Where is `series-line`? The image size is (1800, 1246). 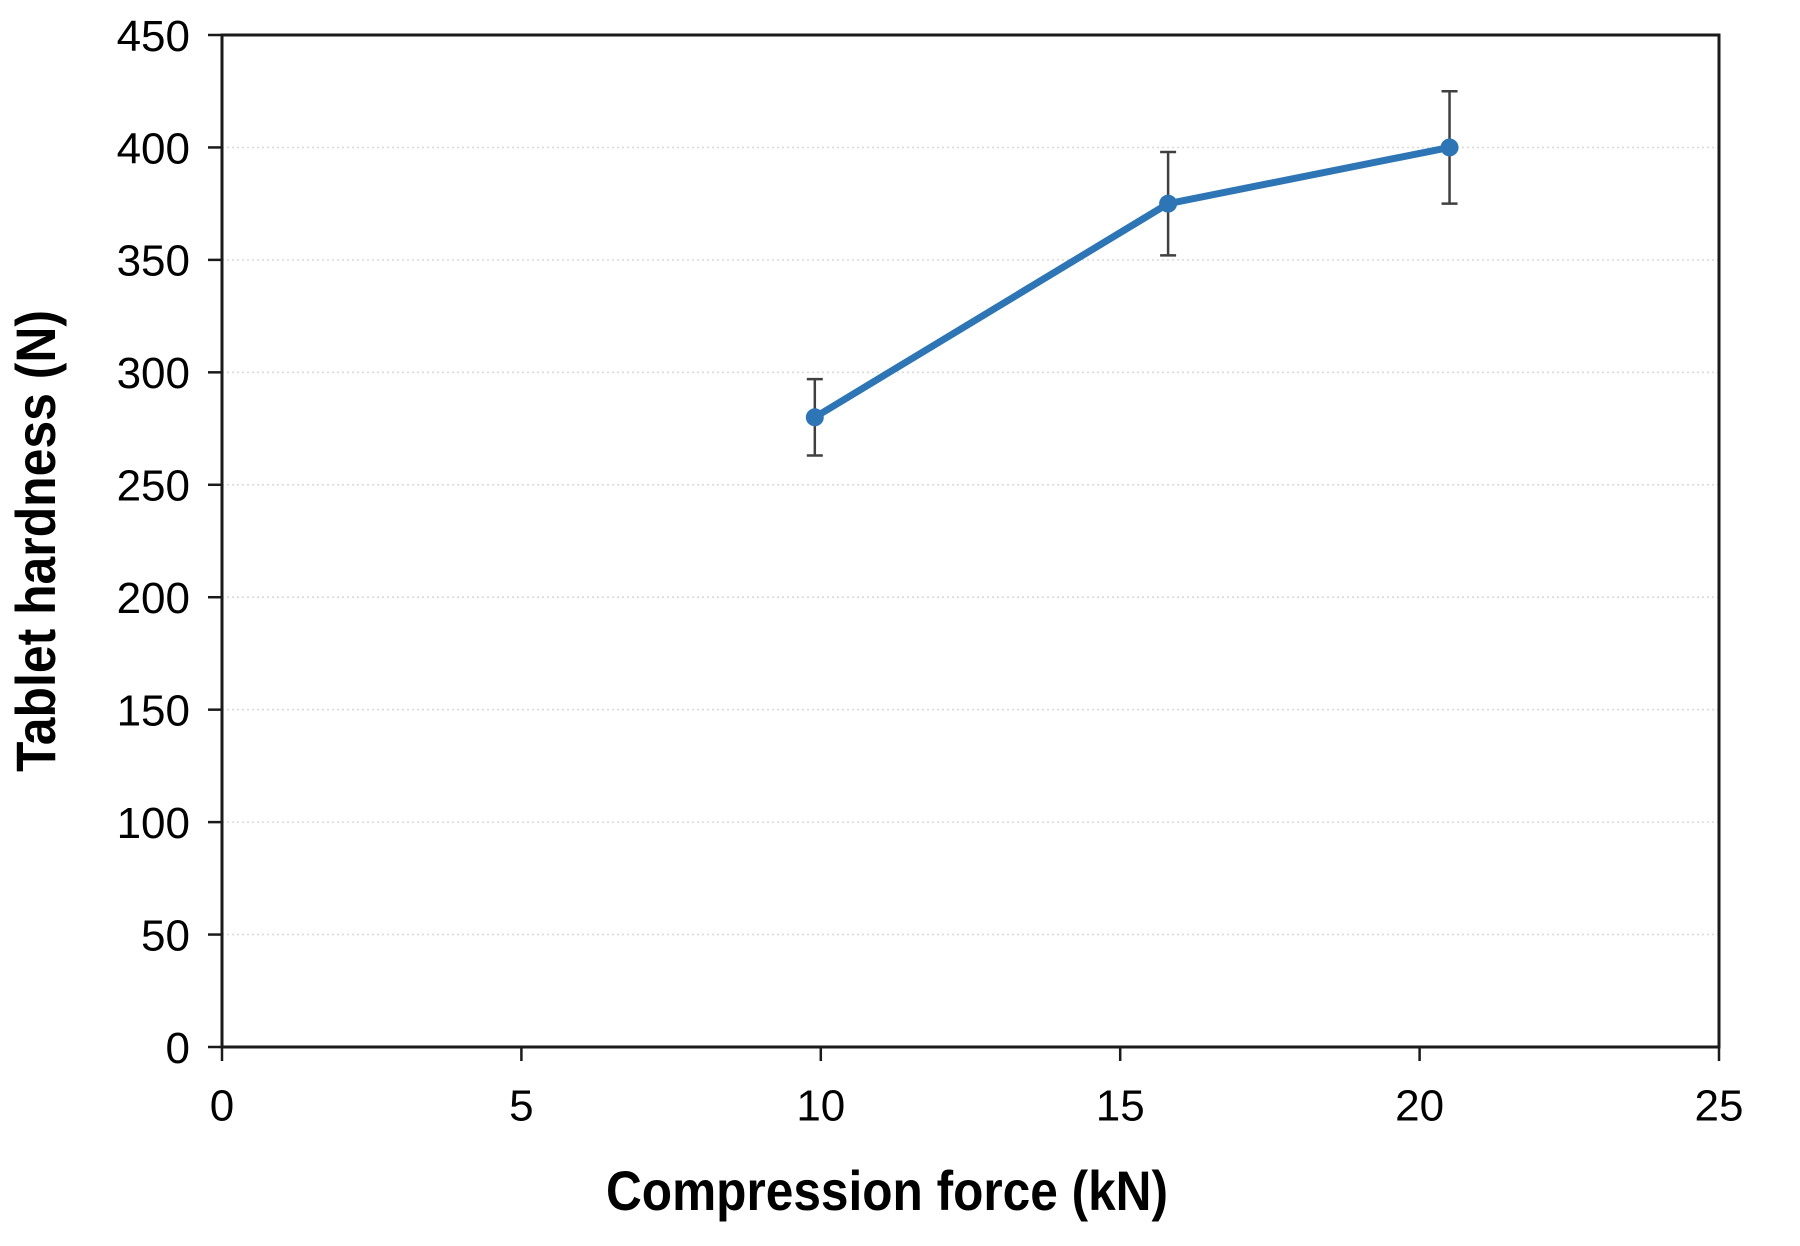 series-line is located at coordinates (1132, 282).